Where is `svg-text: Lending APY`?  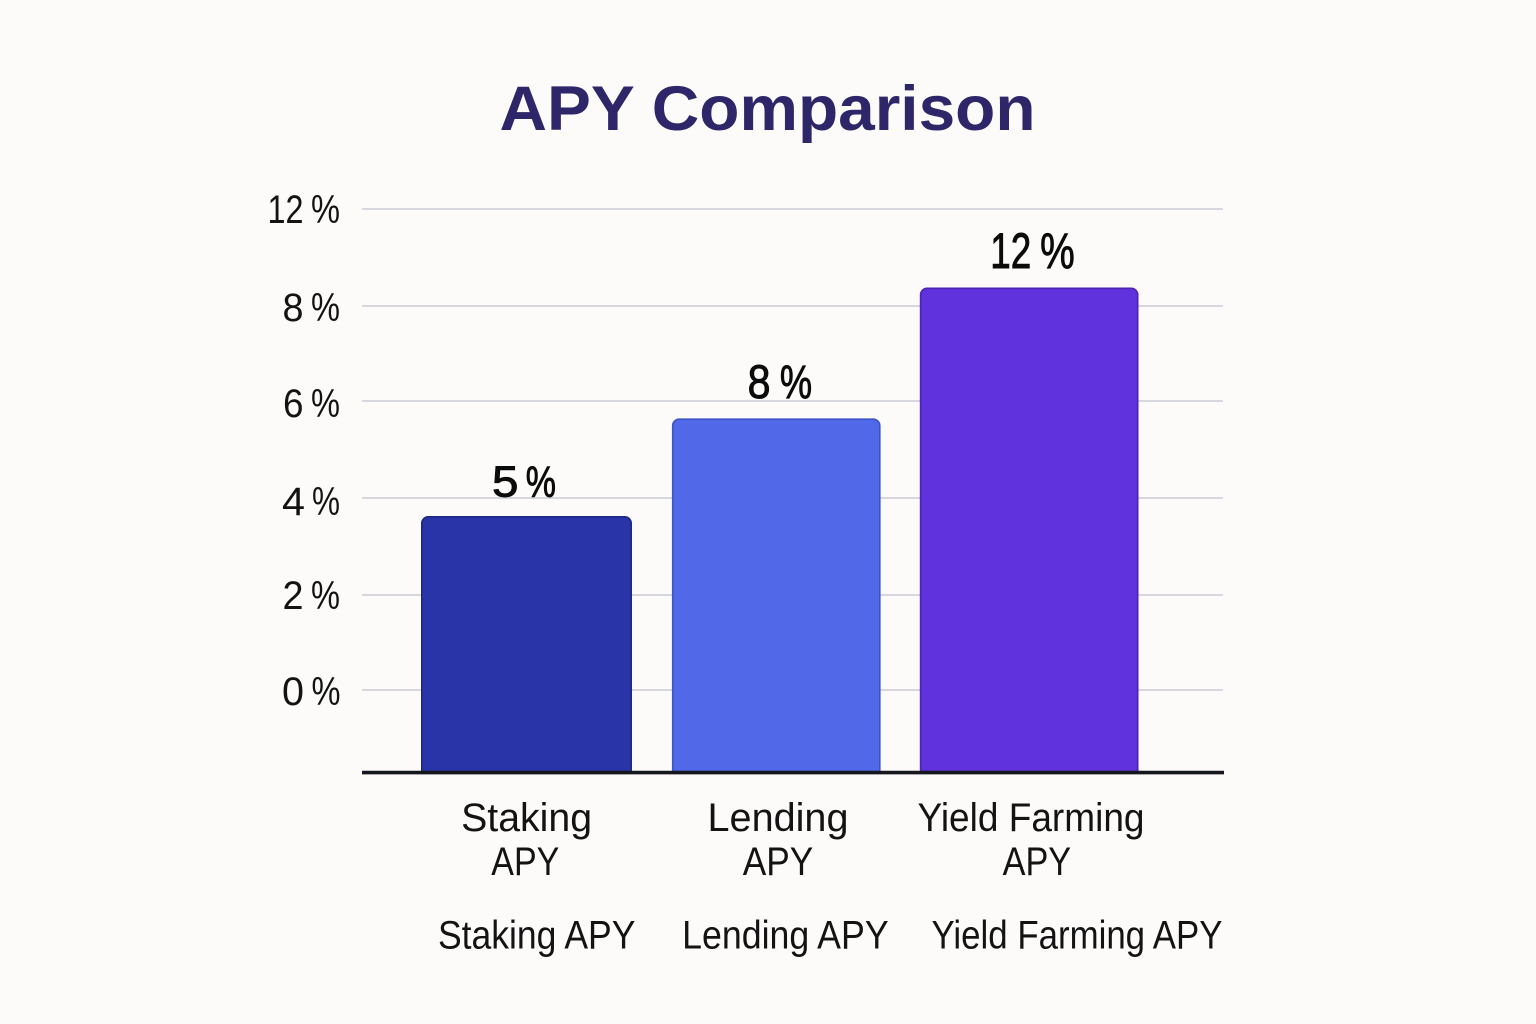
svg-text: Lending APY is located at coordinates (785, 936).